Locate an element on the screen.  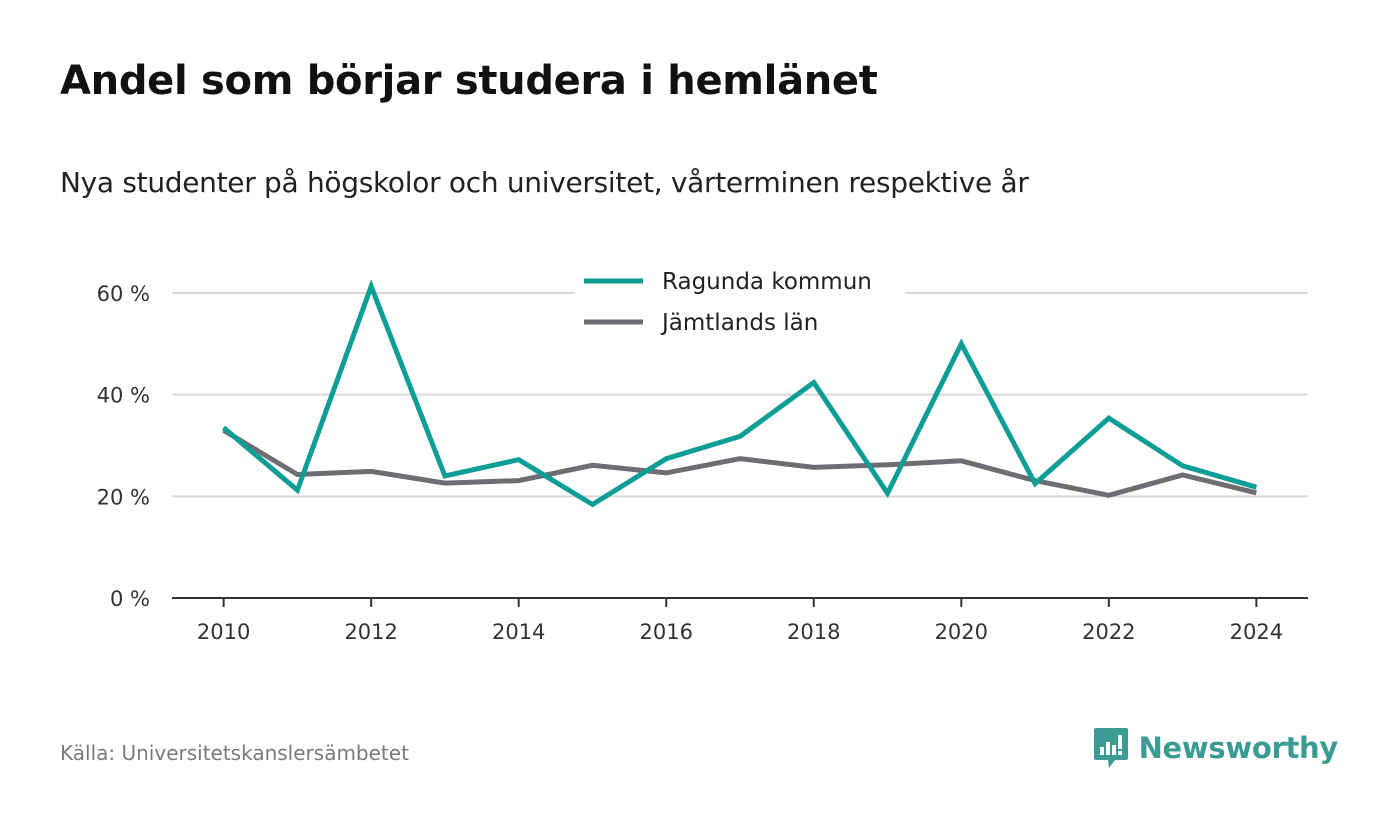
x-tick-label: 2022 is located at coordinates (1108, 632).